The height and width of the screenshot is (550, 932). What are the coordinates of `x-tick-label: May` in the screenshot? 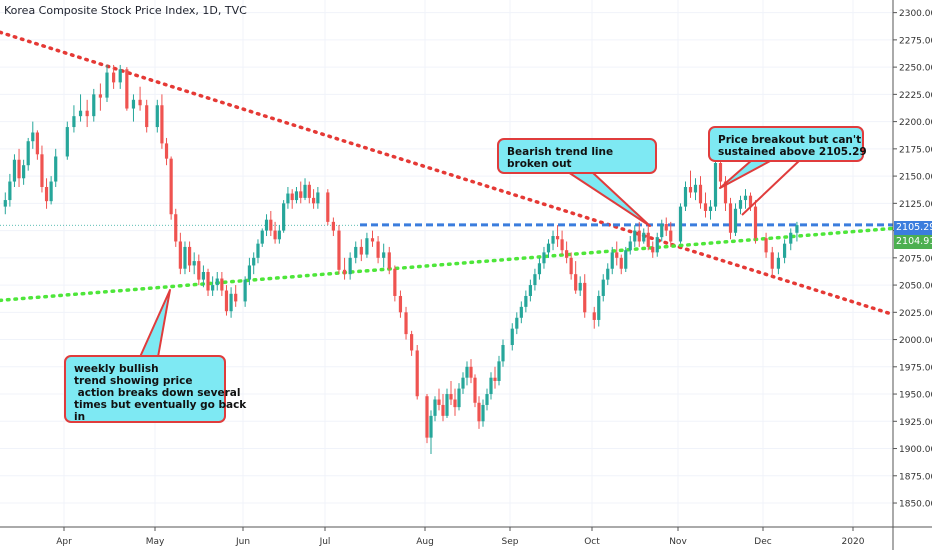 It's located at (155, 542).